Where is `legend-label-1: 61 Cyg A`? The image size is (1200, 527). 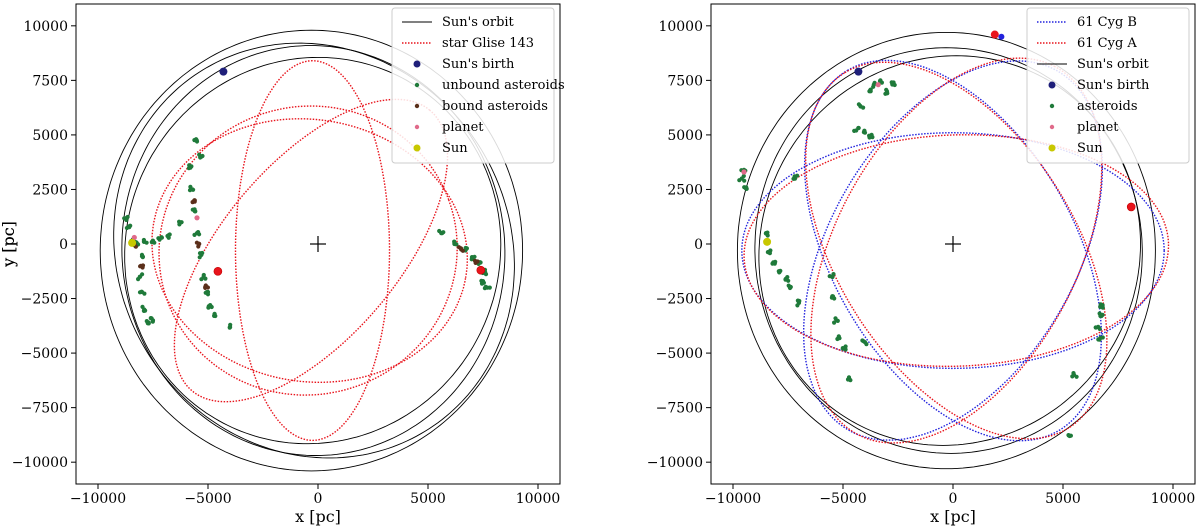 legend-label-1: 61 Cyg A is located at coordinates (1107, 43).